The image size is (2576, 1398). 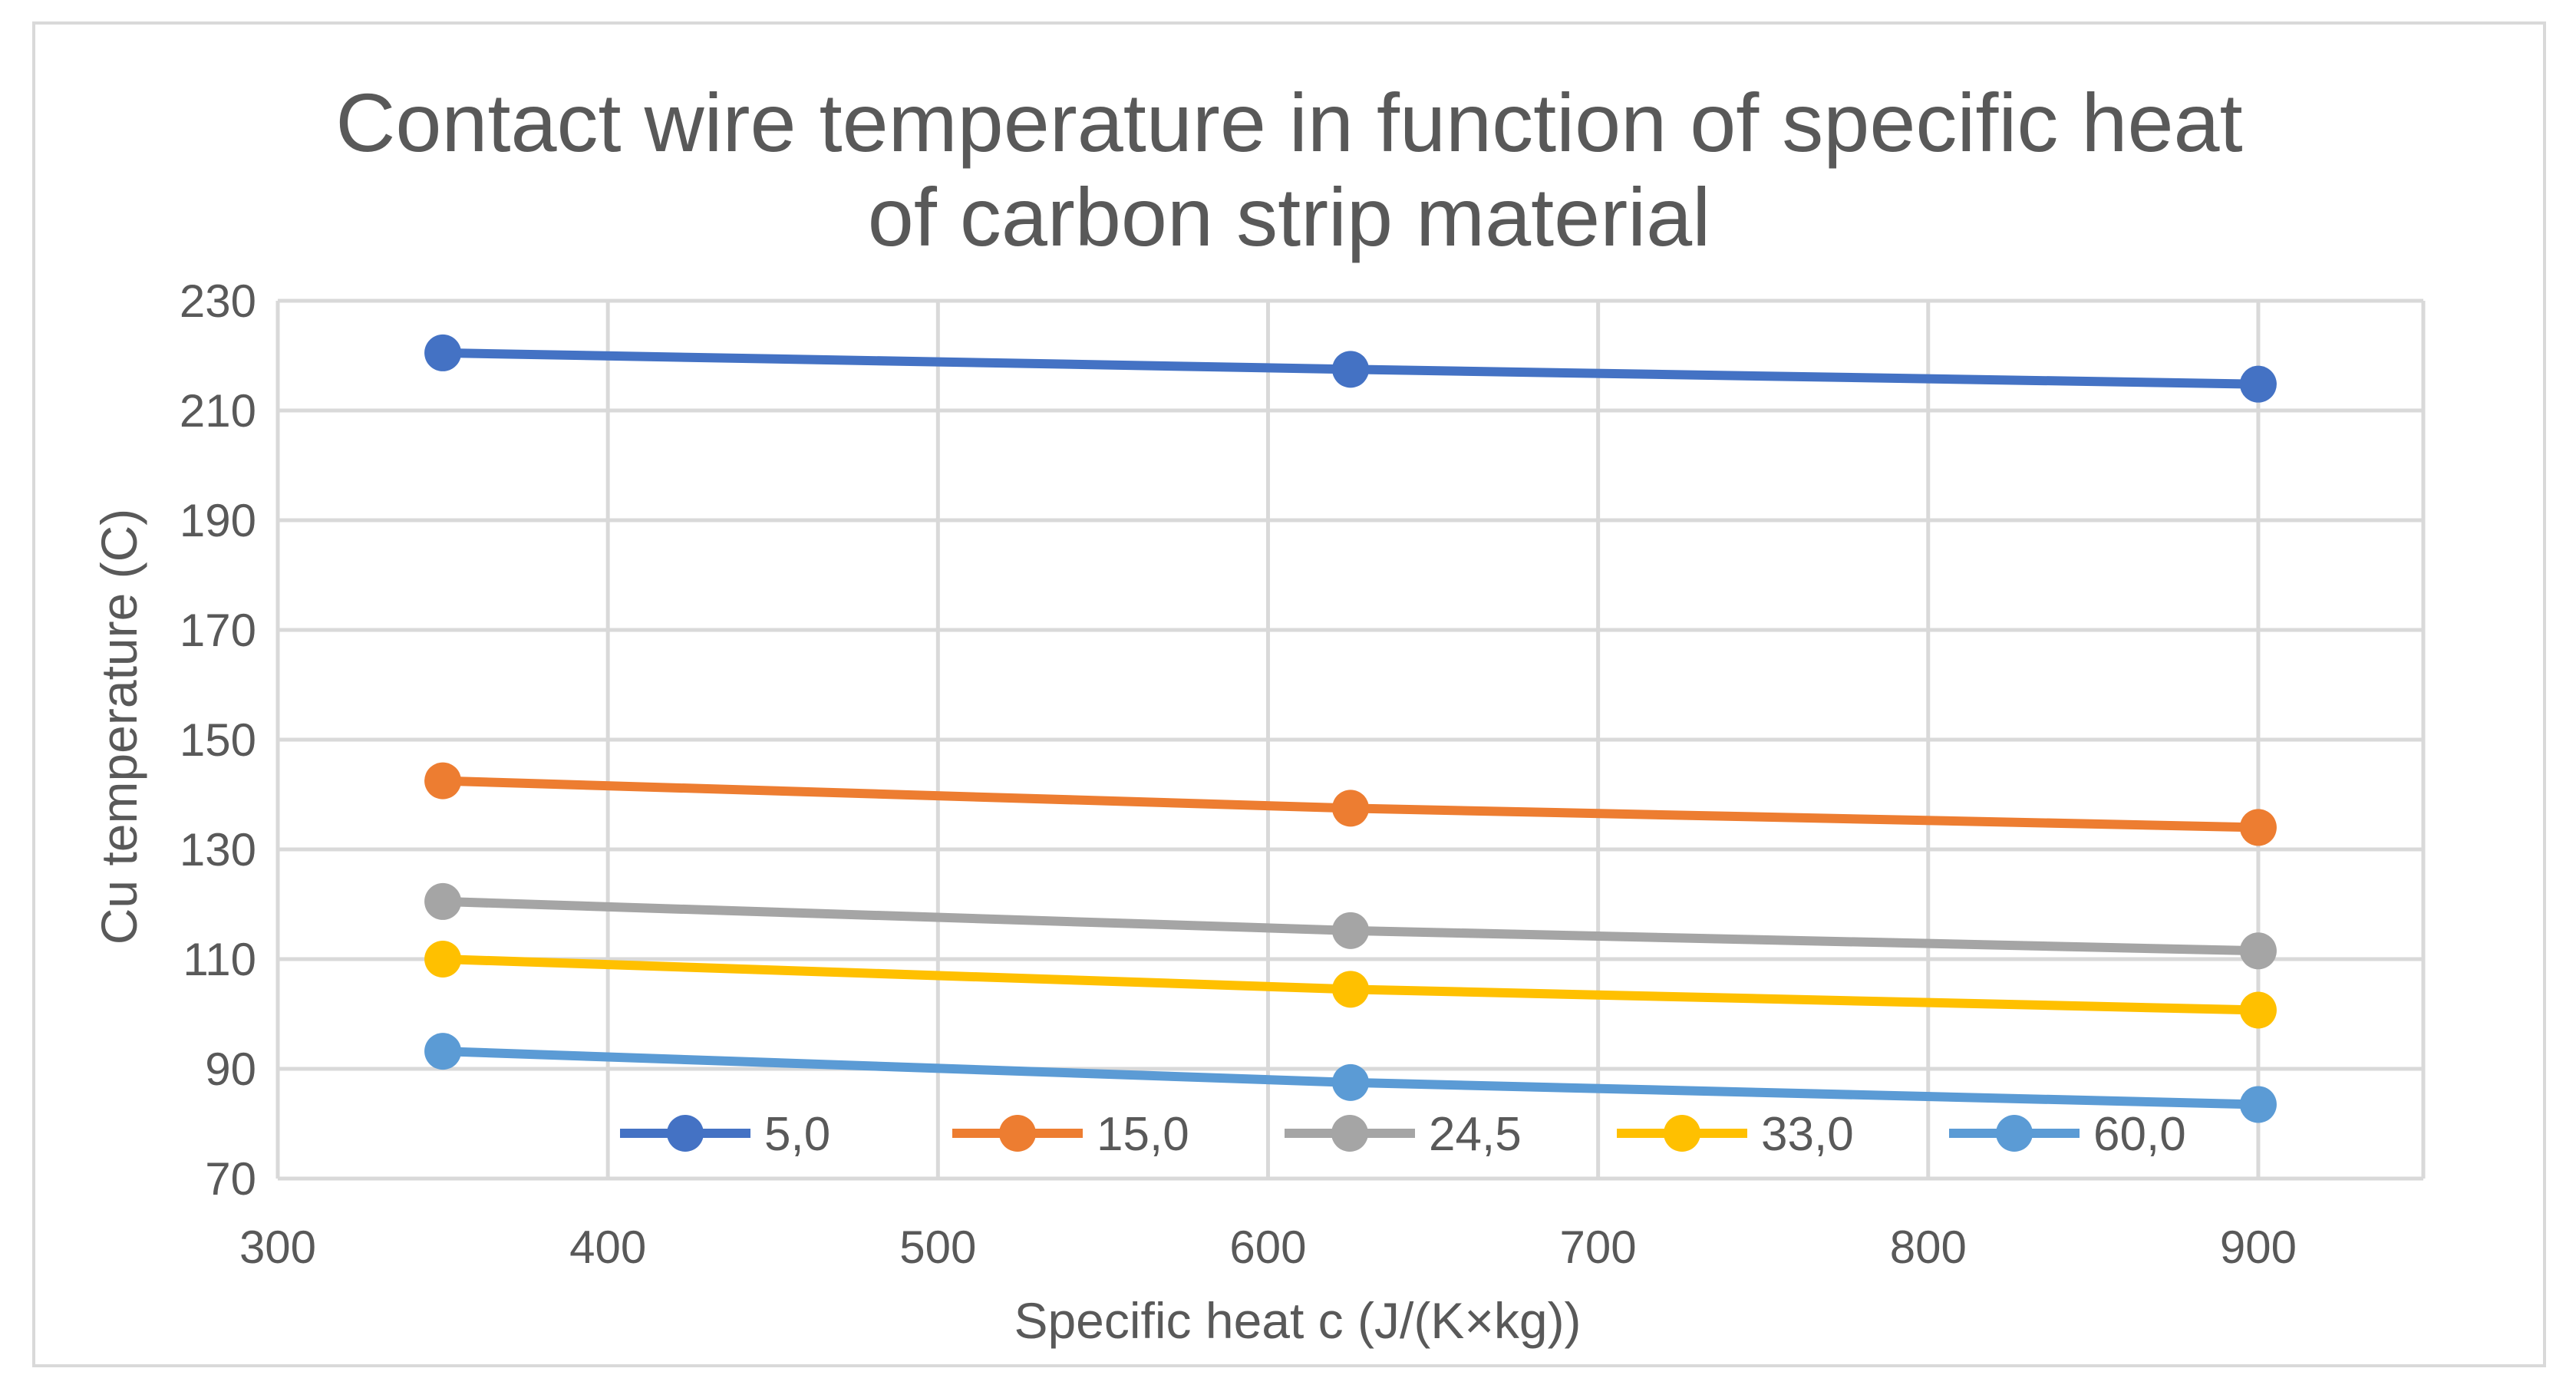 I want to click on y-tick-label: 130, so click(x=218, y=850).